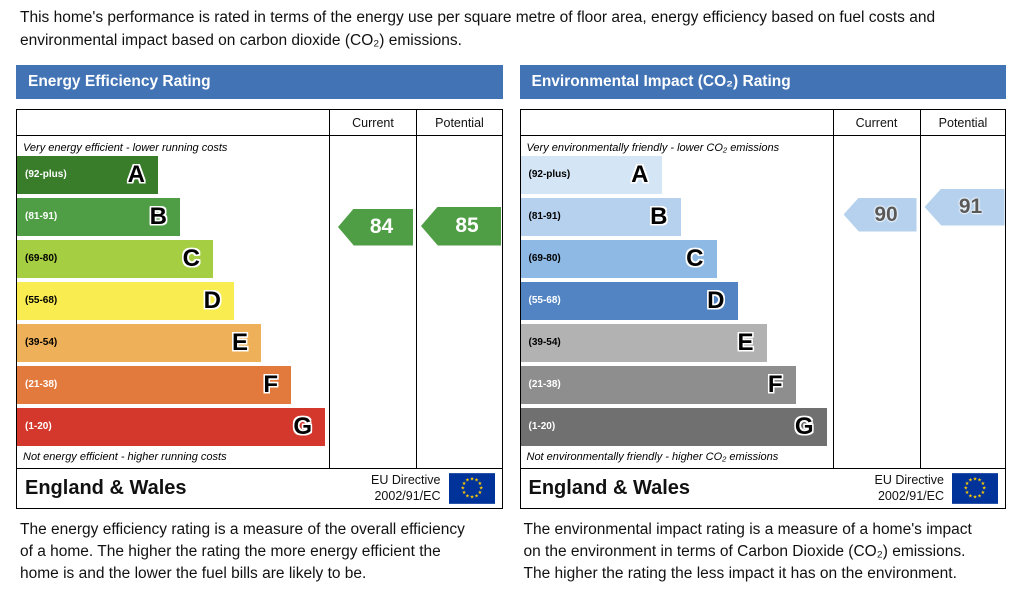  Describe the element at coordinates (171, 426) in the screenshot. I see `energy-band-g: (1-20) G` at that location.